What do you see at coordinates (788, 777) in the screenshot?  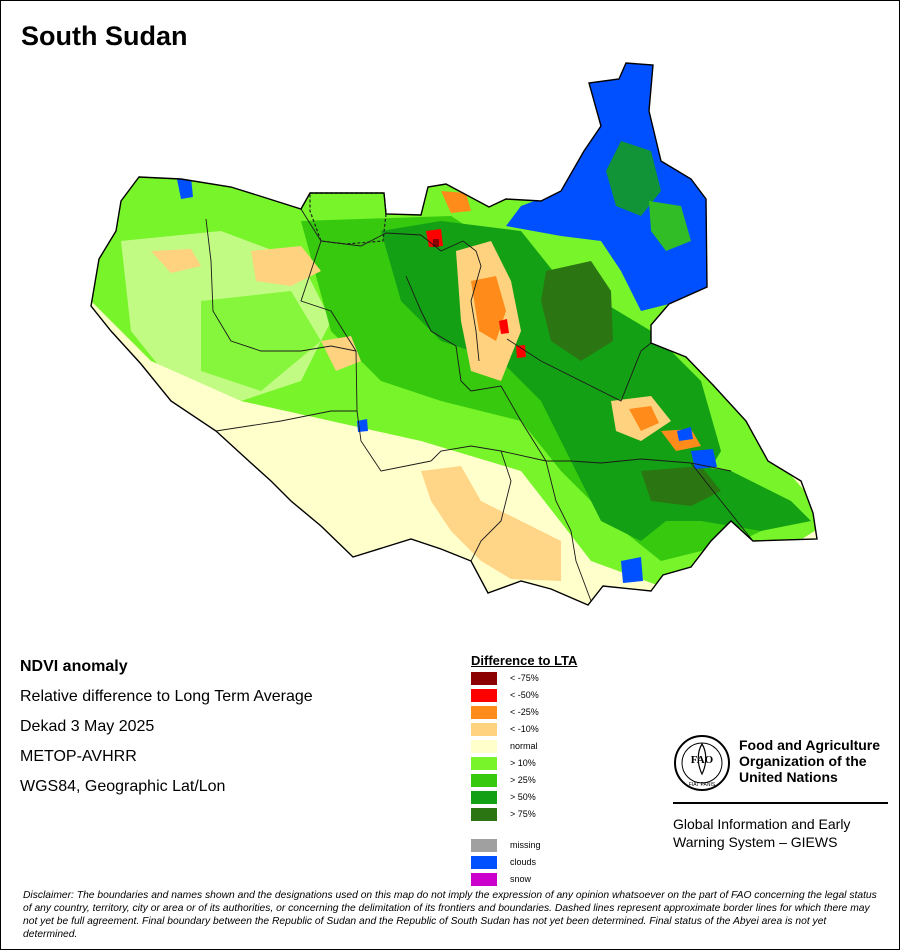 I see `org-name-line3: United Nations` at bounding box center [788, 777].